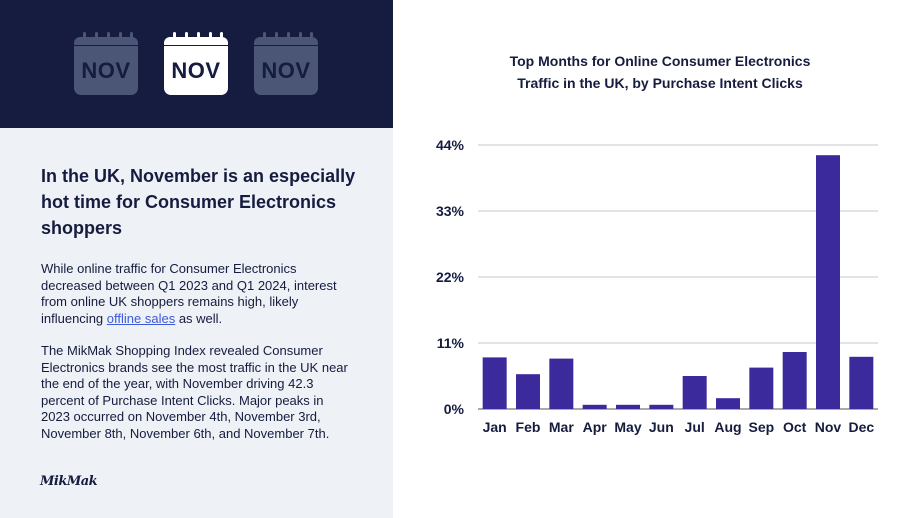 This screenshot has width=920, height=518. What do you see at coordinates (679, 427) in the screenshot?
I see `x-axis-labels: Jan Feb Mar Apr May Jun Jul Aug Sep Oct Nov Dec` at bounding box center [679, 427].